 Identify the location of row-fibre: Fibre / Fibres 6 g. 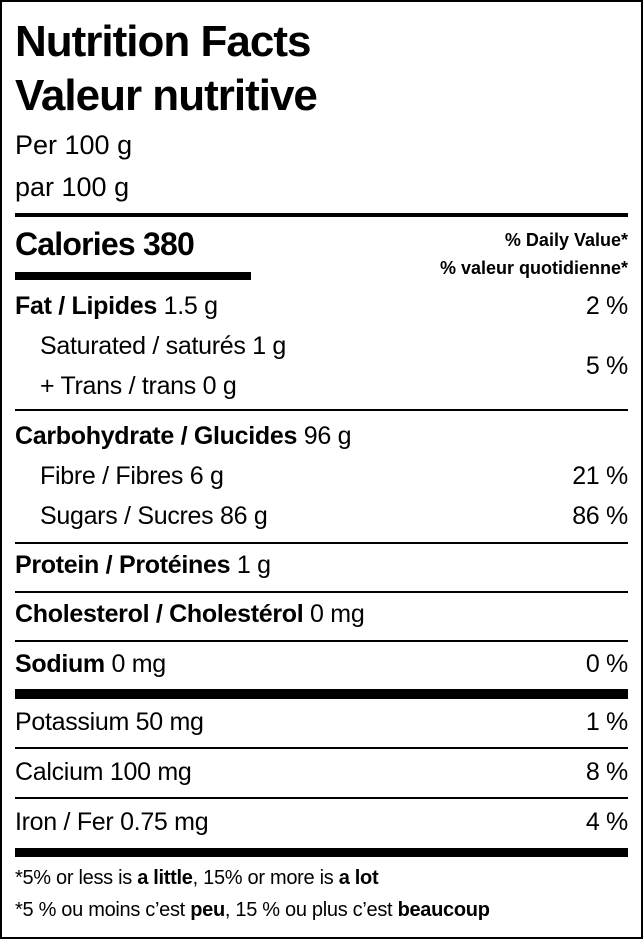
(132, 476).